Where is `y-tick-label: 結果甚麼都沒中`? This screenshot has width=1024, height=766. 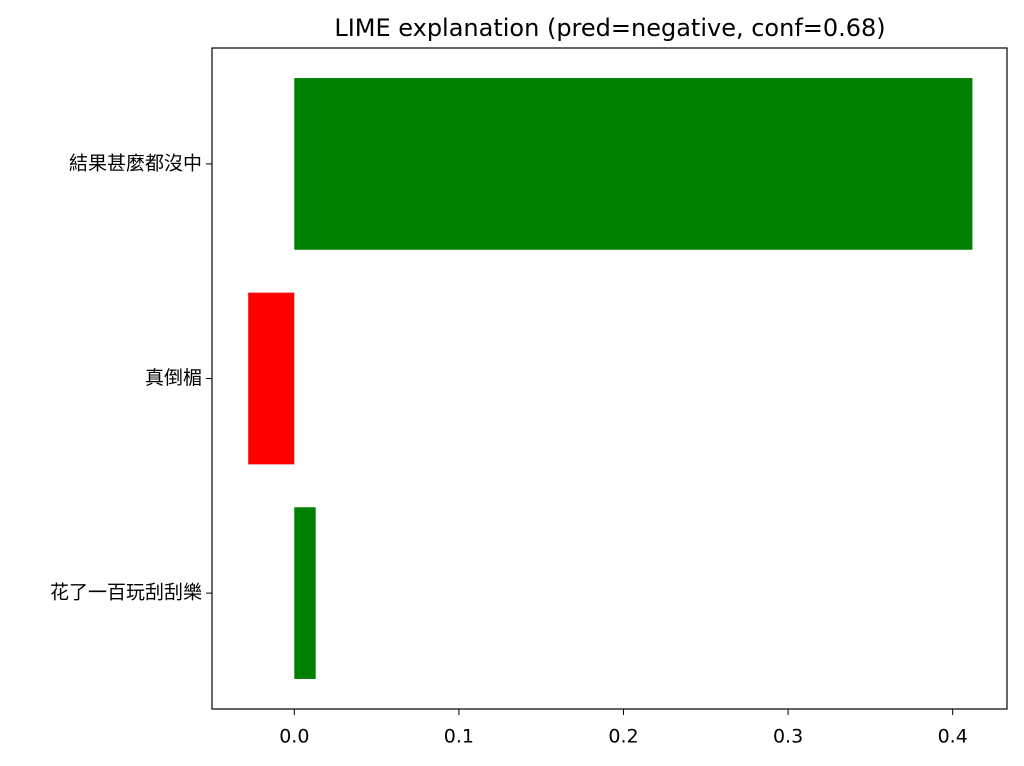
y-tick-label: 結果甚麼都沒中 is located at coordinates (135, 163).